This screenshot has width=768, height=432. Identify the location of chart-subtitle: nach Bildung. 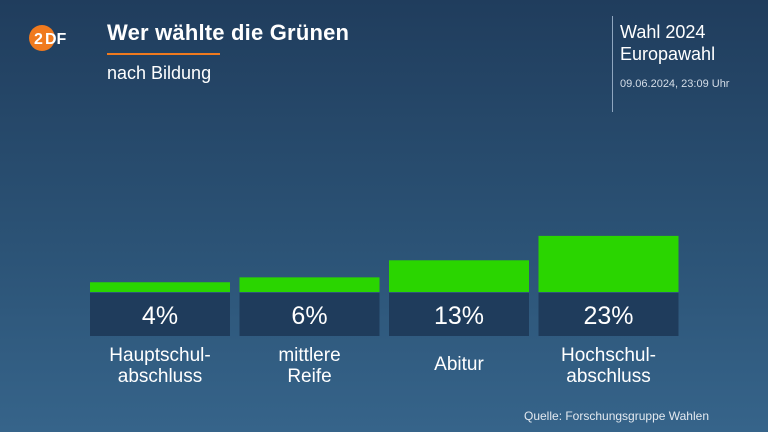
(159, 73).